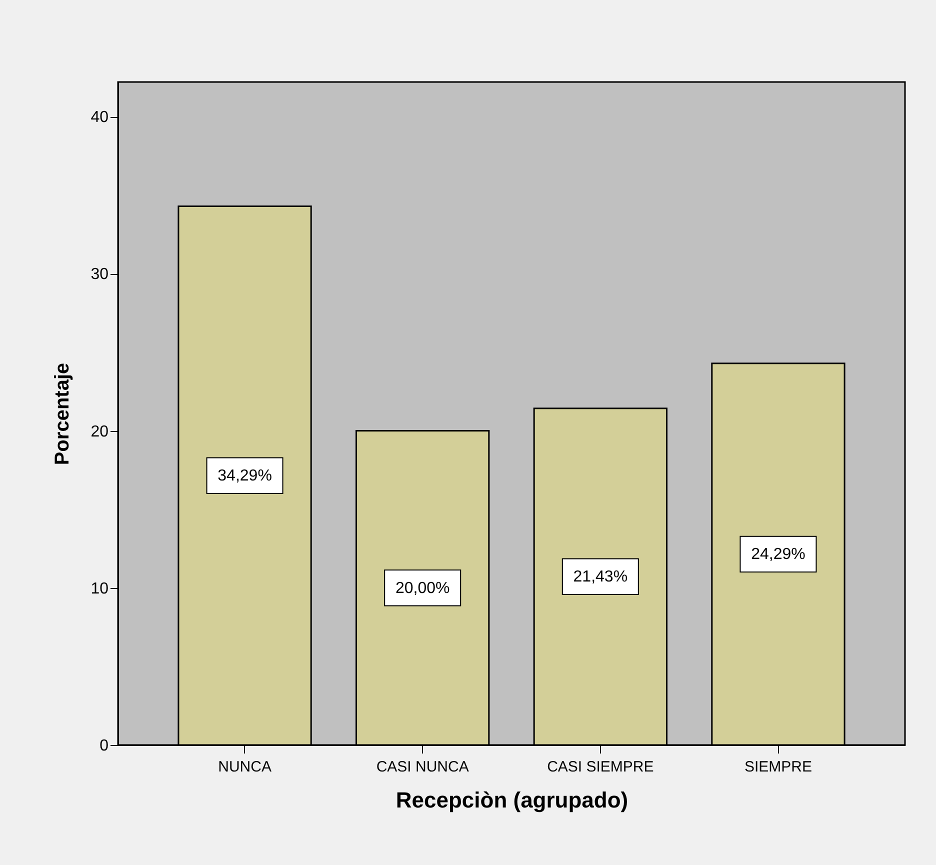  I want to click on data-label: 20,00%, so click(422, 588).